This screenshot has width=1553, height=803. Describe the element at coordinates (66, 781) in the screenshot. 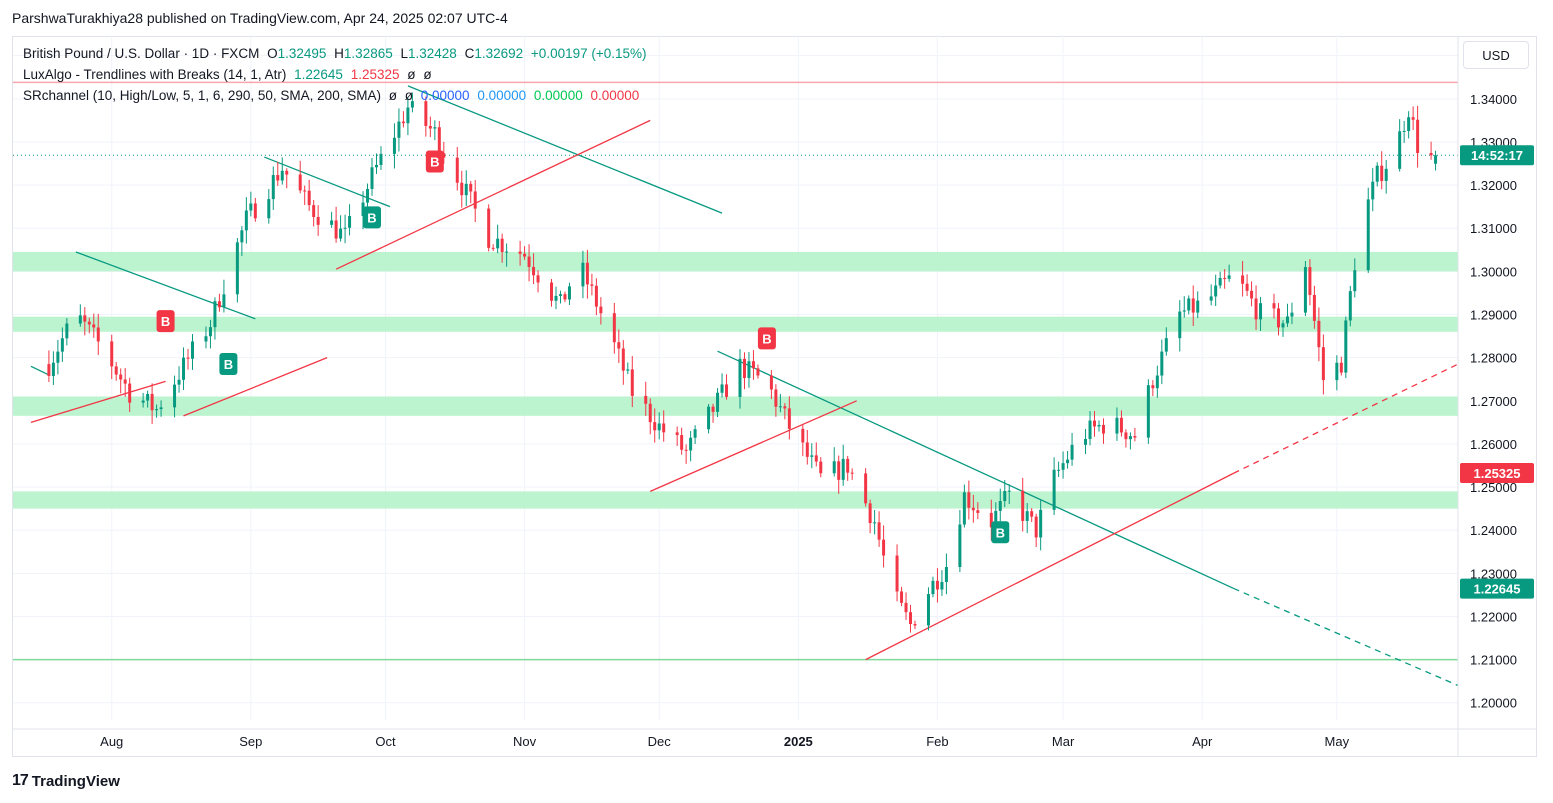

I see `footer-brand: 17 TradingView` at that location.